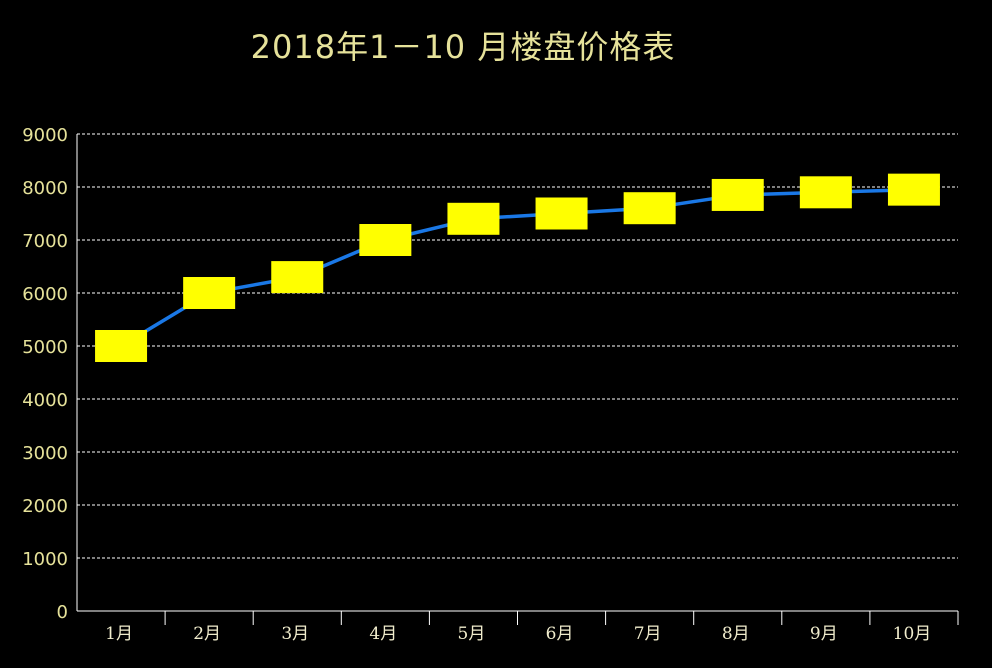 This screenshot has height=668, width=992. I want to click on y-tick-label: 5000, so click(45, 347).